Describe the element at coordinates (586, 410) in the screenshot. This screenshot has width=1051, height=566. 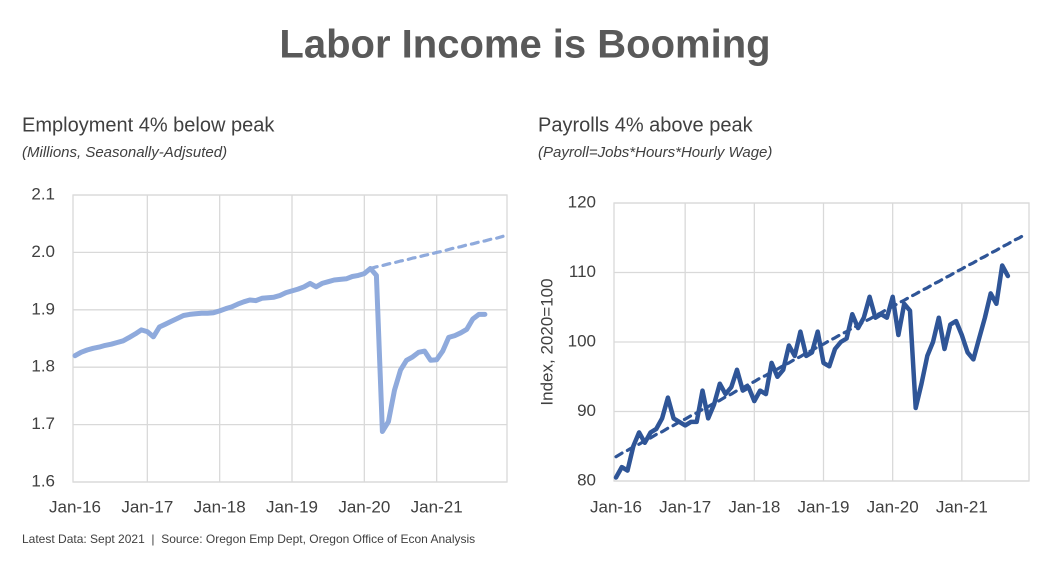
I see `y-tick-label: 90` at that location.